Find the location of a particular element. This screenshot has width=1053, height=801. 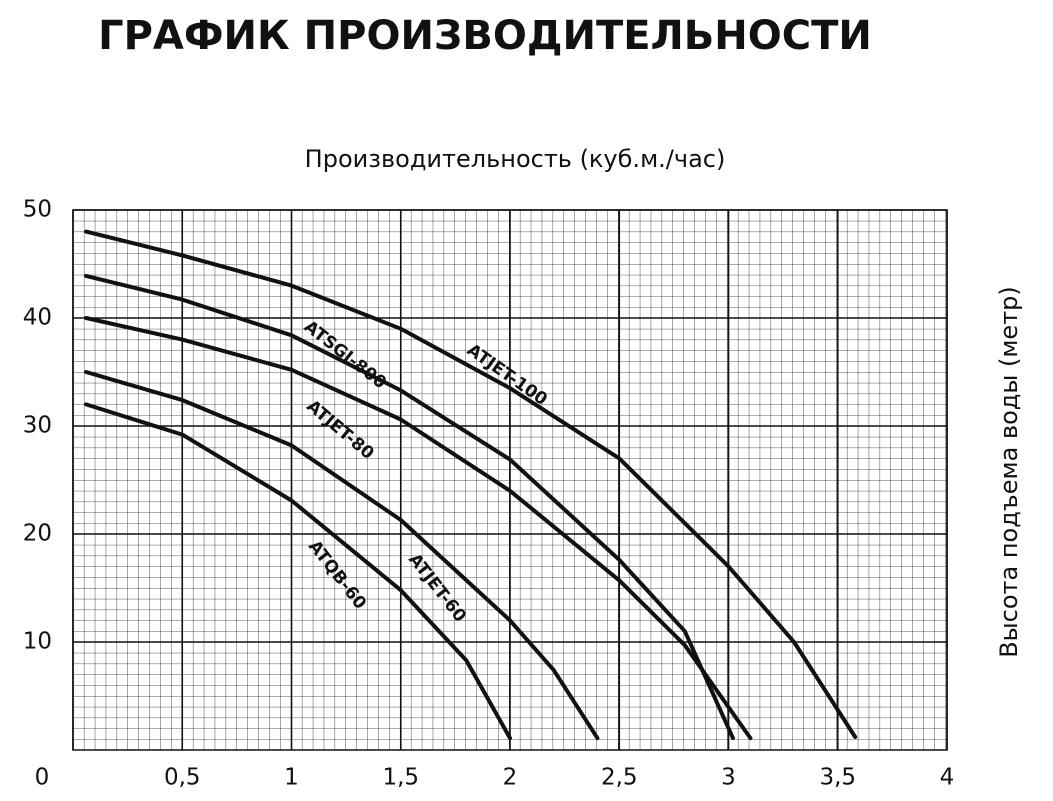

y-tick-label: 40 is located at coordinates (37, 318).